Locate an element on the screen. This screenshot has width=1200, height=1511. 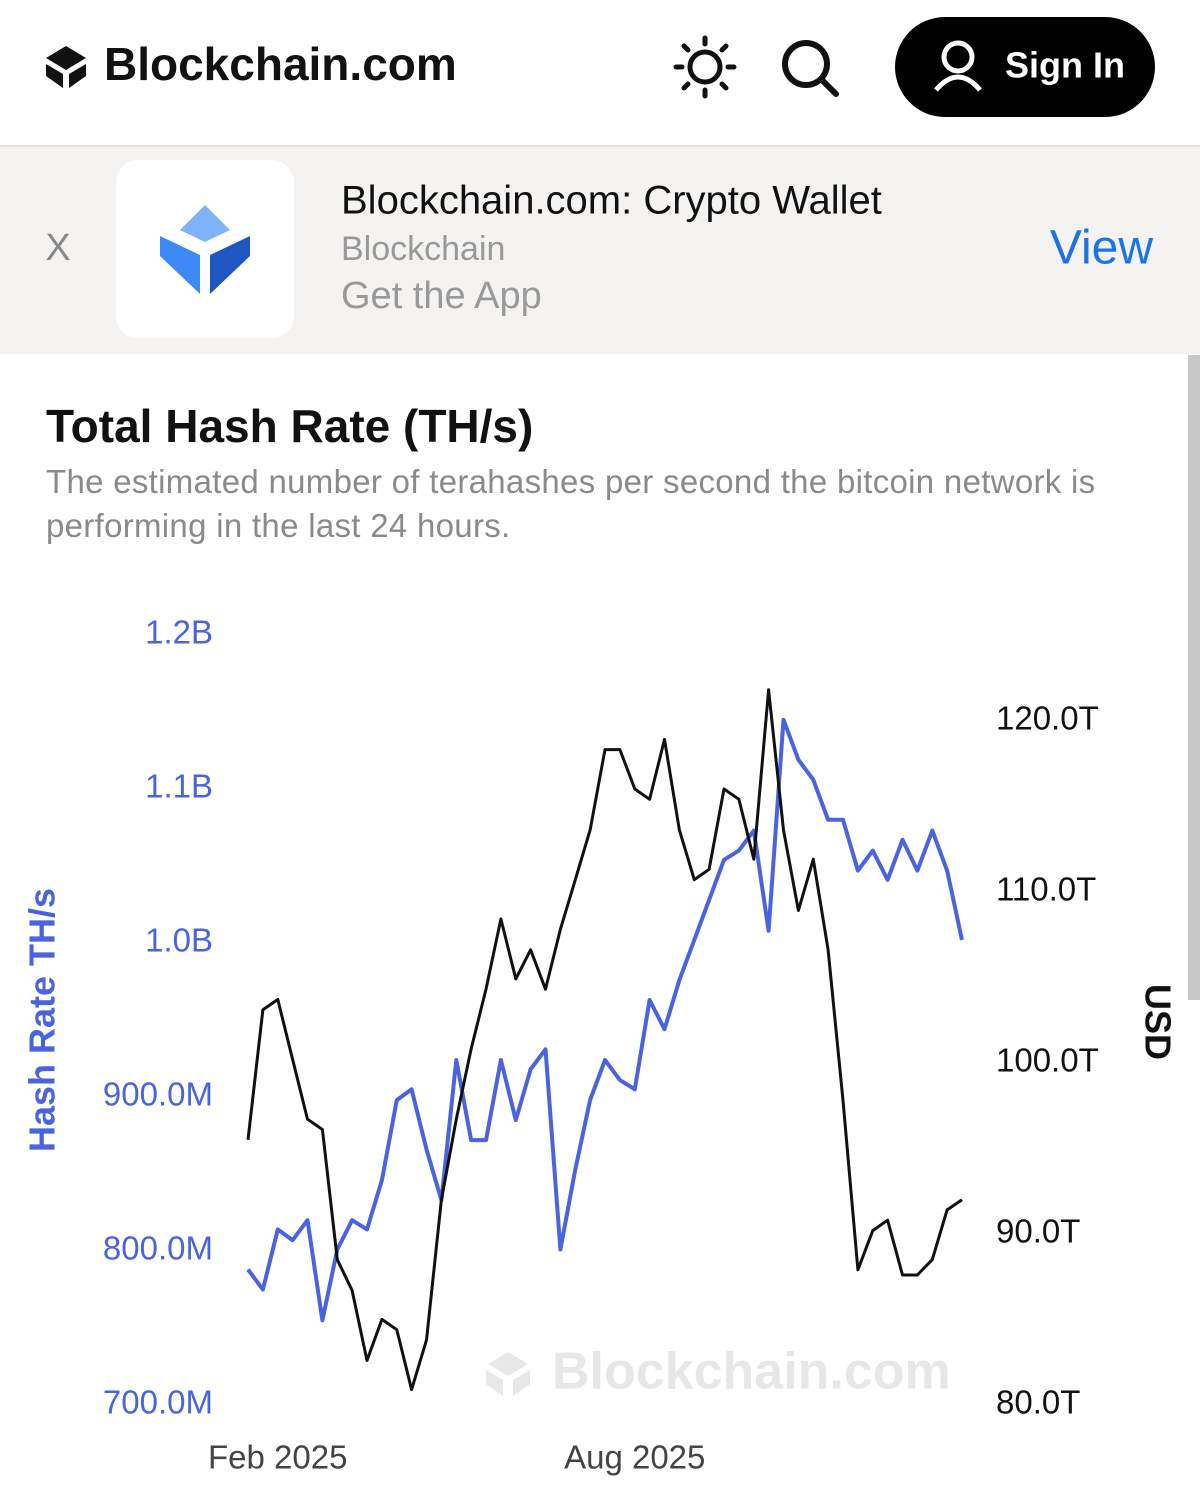
y2-tick-label: 120.0T is located at coordinates (1047, 717).